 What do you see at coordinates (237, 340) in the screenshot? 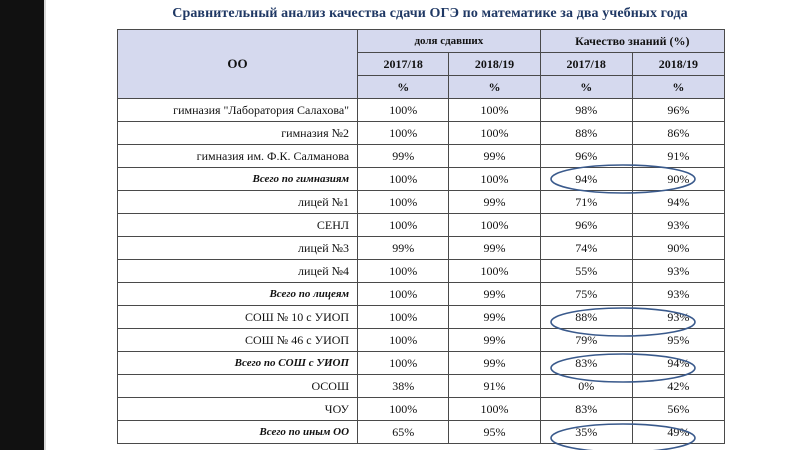
I see `name-cell: СОШ № 46 с УИОП` at bounding box center [237, 340].